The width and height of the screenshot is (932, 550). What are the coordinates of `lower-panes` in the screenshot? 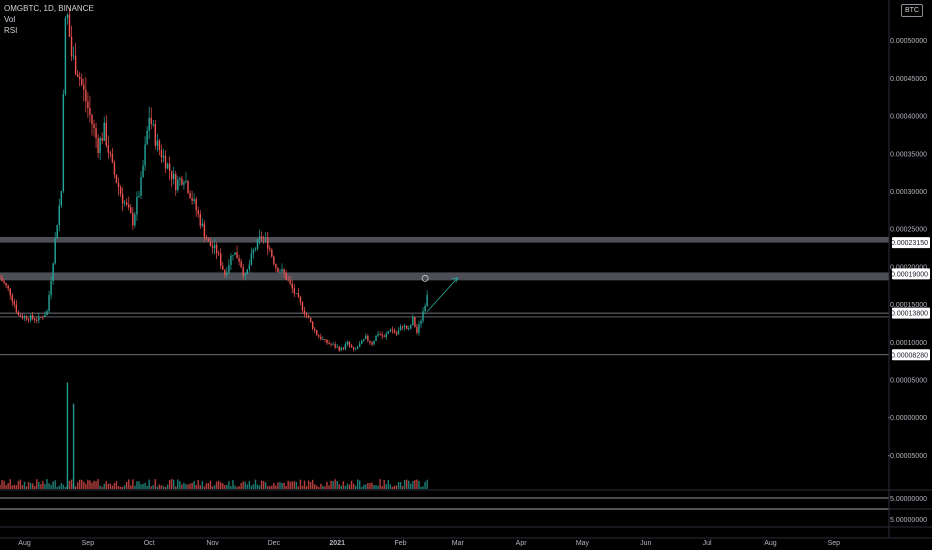 It's located at (466, 508).